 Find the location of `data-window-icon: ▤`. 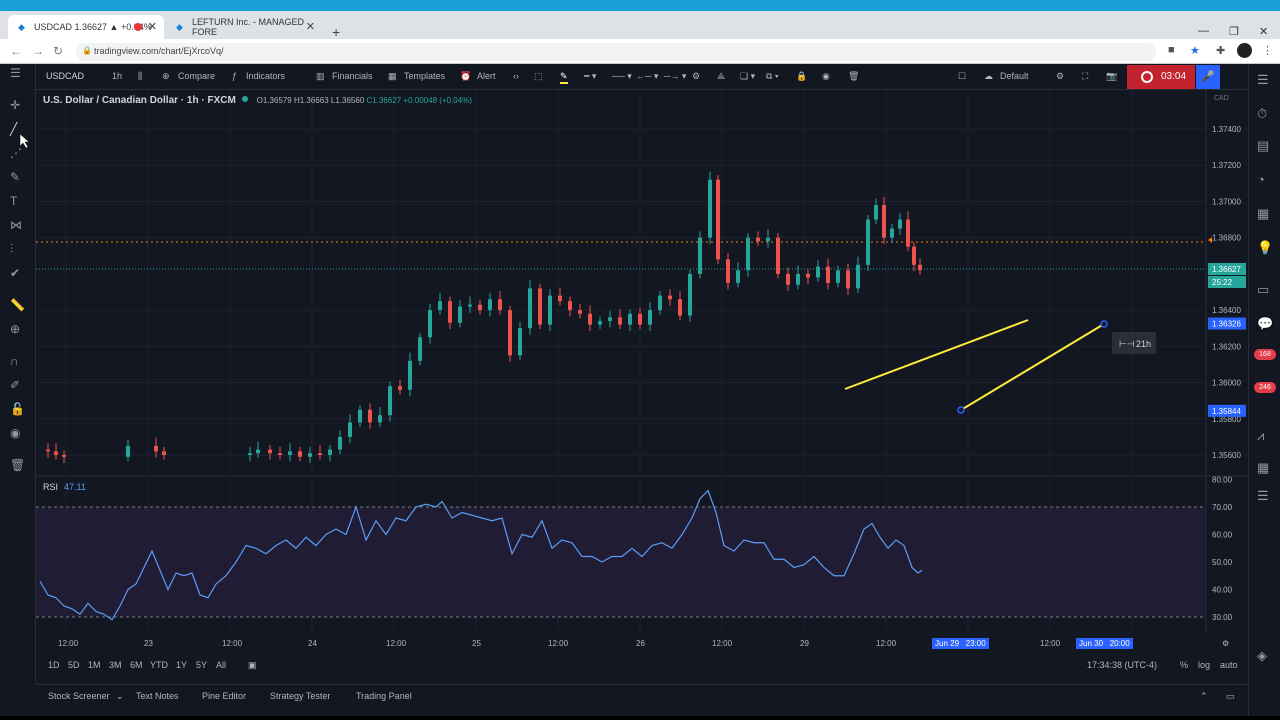

data-window-icon: ▤ is located at coordinates (1263, 145).